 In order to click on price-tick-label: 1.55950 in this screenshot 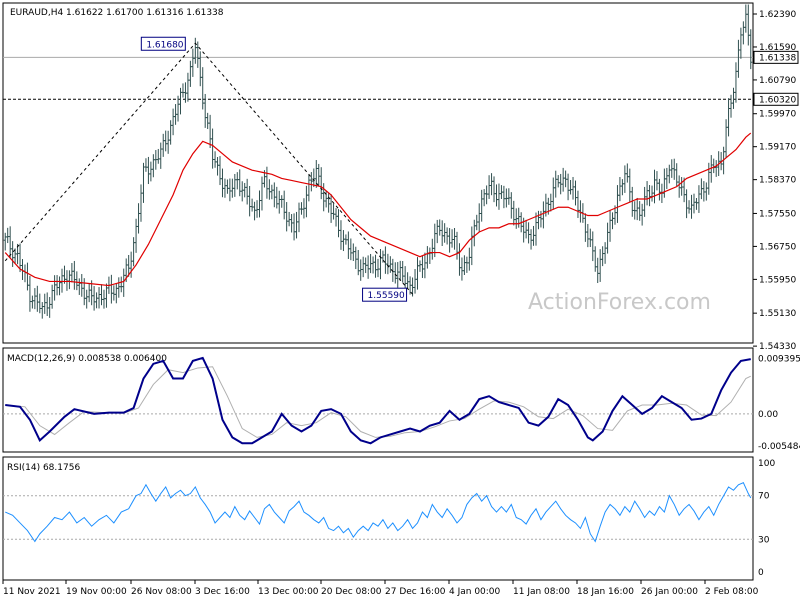, I will do `click(777, 280)`.